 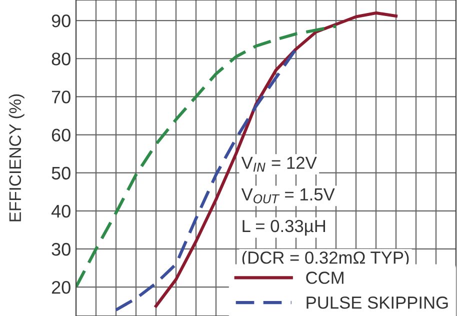 I want to click on y-tick-label: 20, so click(x=61, y=287).